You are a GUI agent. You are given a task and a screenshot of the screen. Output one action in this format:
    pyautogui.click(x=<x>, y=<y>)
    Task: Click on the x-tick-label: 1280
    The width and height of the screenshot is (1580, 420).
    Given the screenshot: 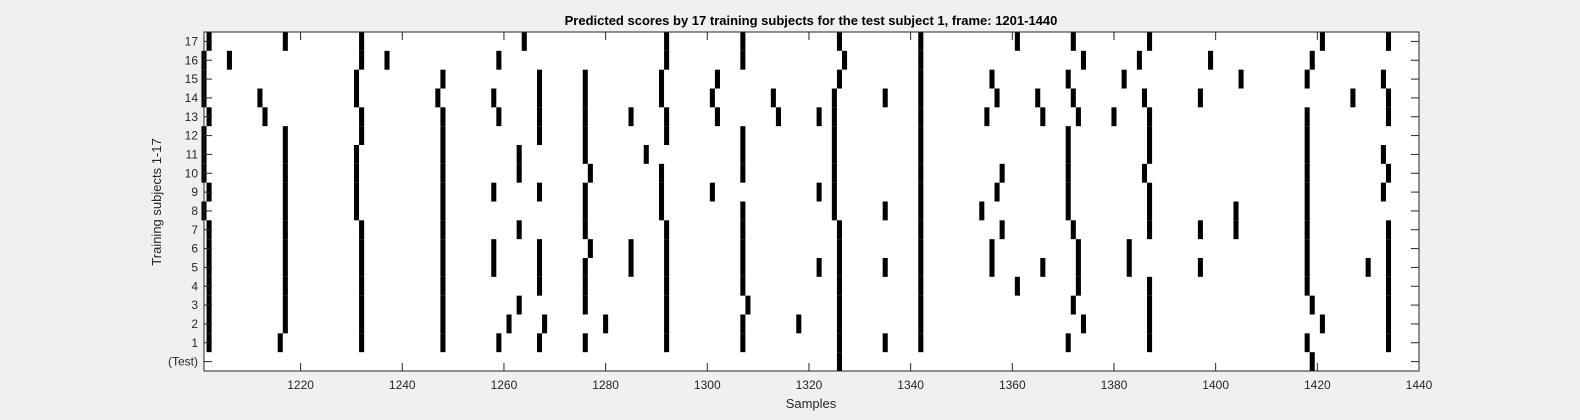 What is the action you would take?
    pyautogui.click(x=605, y=385)
    